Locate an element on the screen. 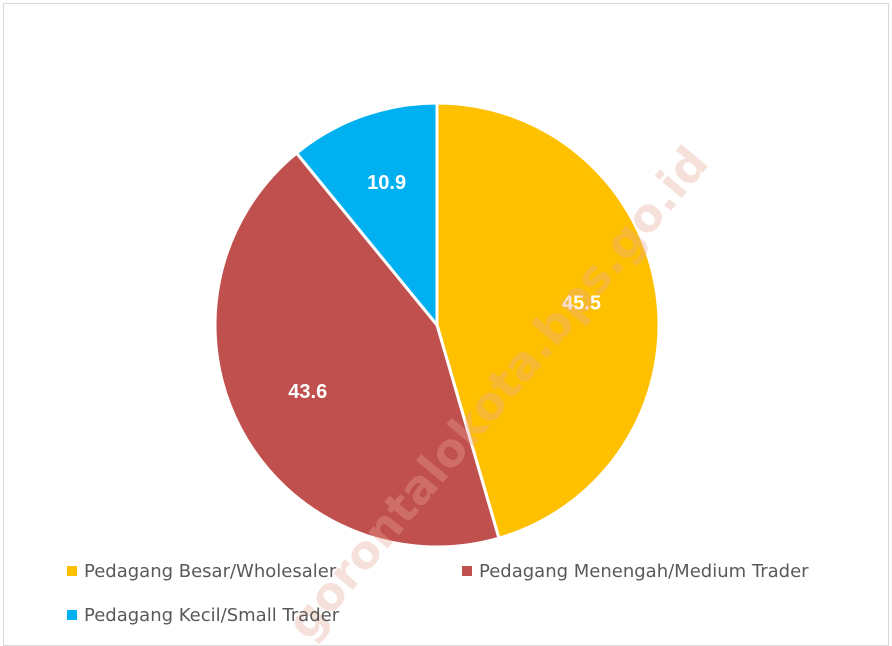 This screenshot has width=892, height=646. data-label: 45.5 is located at coordinates (581, 304).